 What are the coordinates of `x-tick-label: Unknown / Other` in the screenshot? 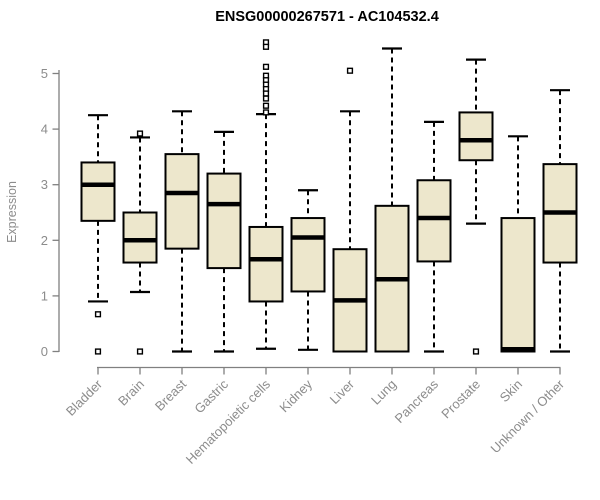 It's located at (528, 416).